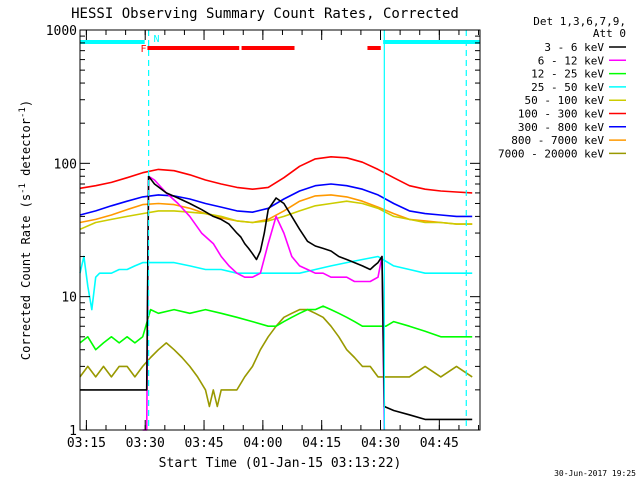  What do you see at coordinates (73, 431) in the screenshot?
I see `y-tick-label: 1` at bounding box center [73, 431].